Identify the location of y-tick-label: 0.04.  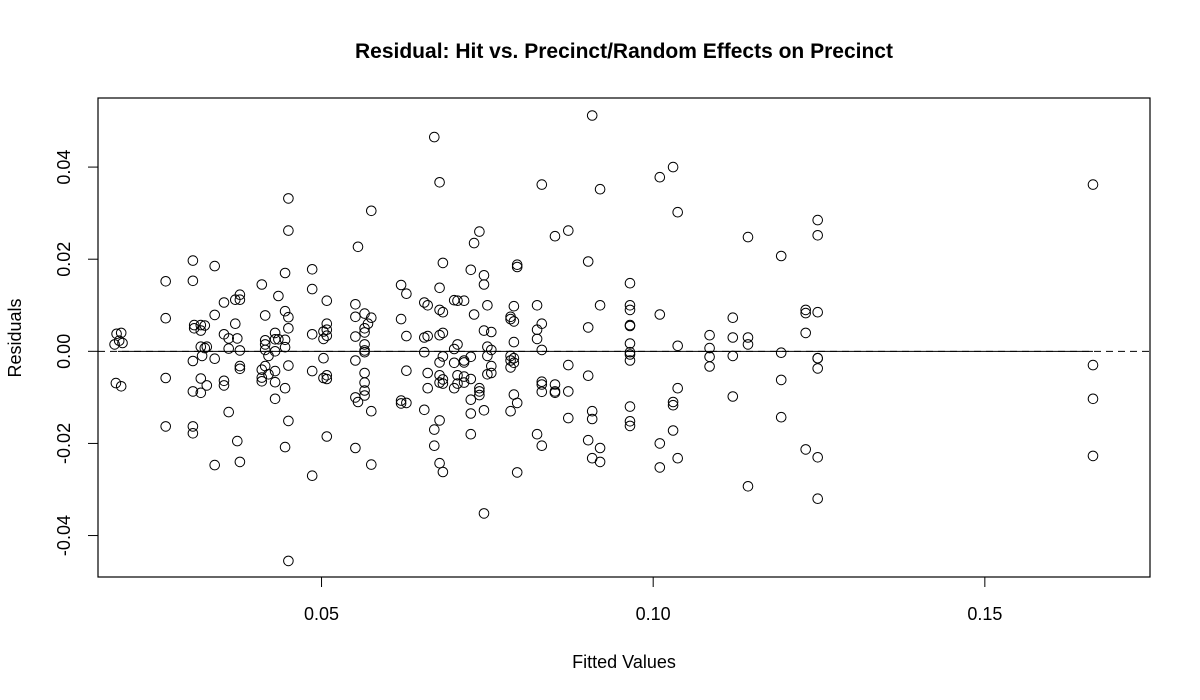
(64, 167).